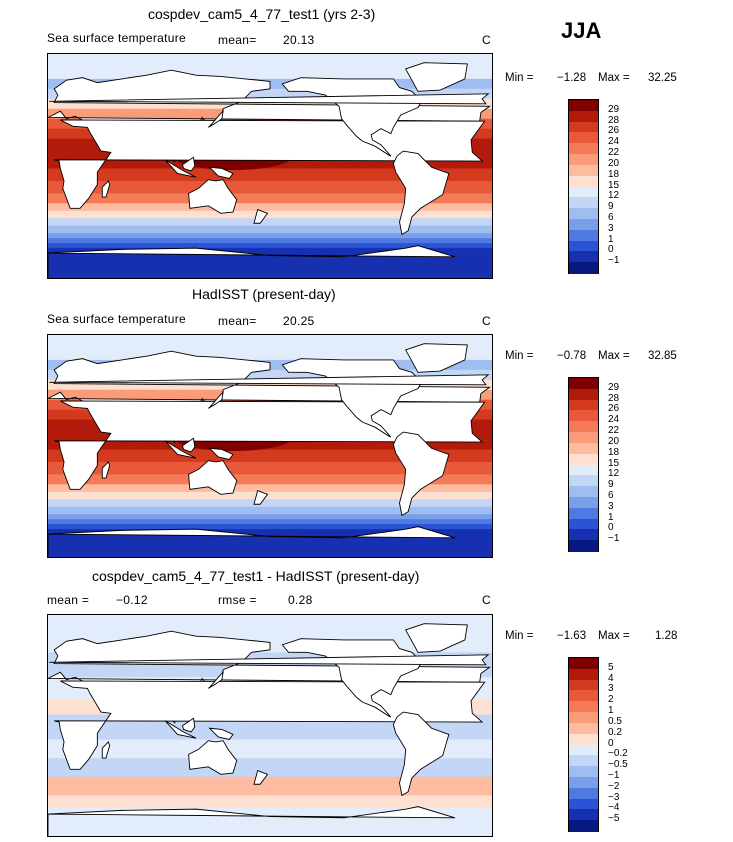 The image size is (733, 842). I want to click on colorbar-tick-label: 26, so click(614, 409).